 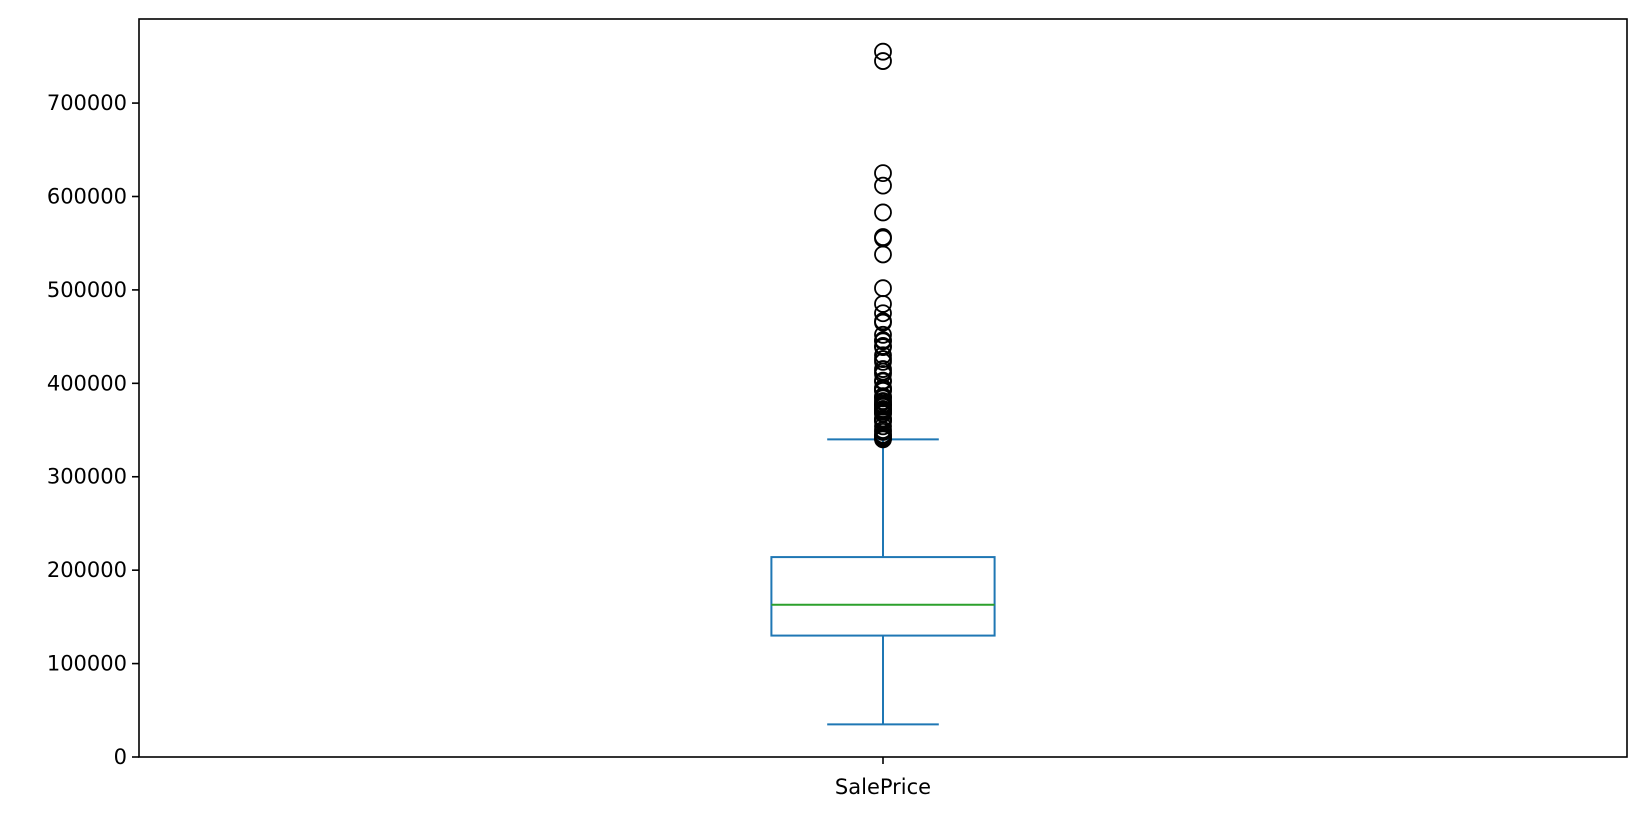 What do you see at coordinates (87, 664) in the screenshot?
I see `y-tick-label: 100000` at bounding box center [87, 664].